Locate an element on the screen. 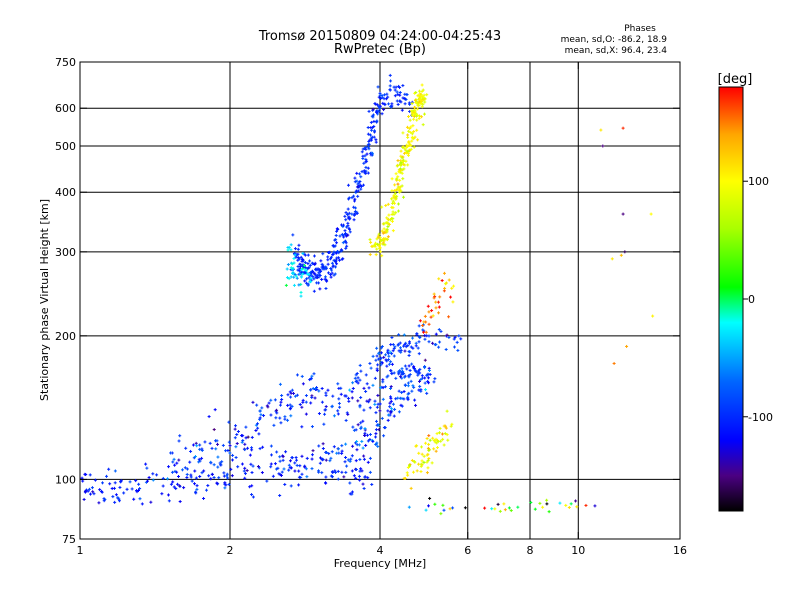  x-tick-label: 16 is located at coordinates (680, 550).